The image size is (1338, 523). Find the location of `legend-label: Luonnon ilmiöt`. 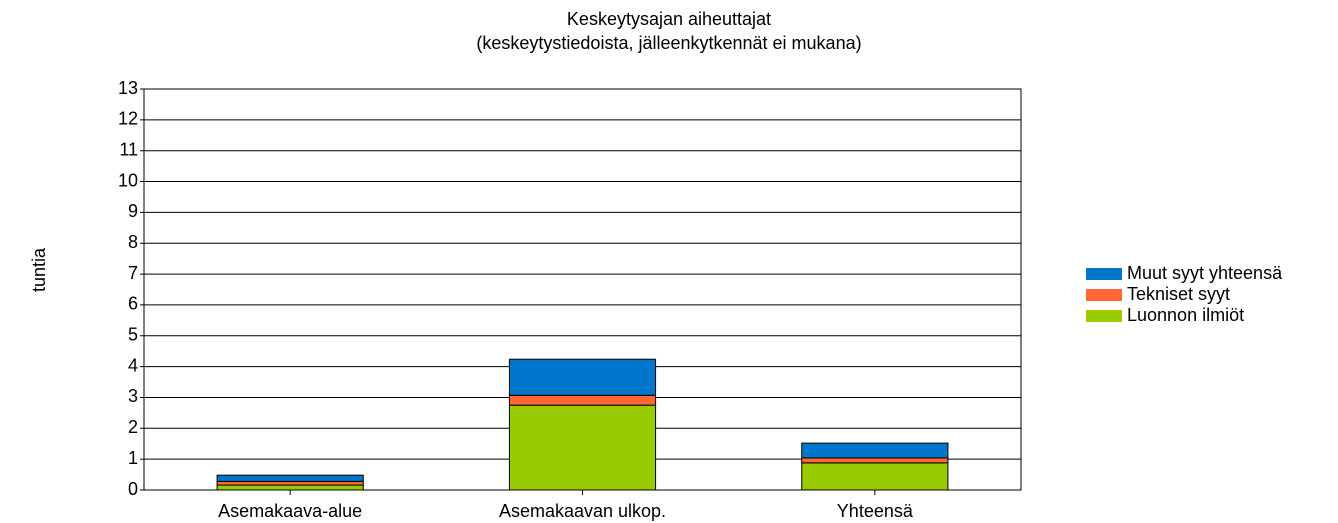

legend-label: Luonnon ilmiöt is located at coordinates (1185, 315).